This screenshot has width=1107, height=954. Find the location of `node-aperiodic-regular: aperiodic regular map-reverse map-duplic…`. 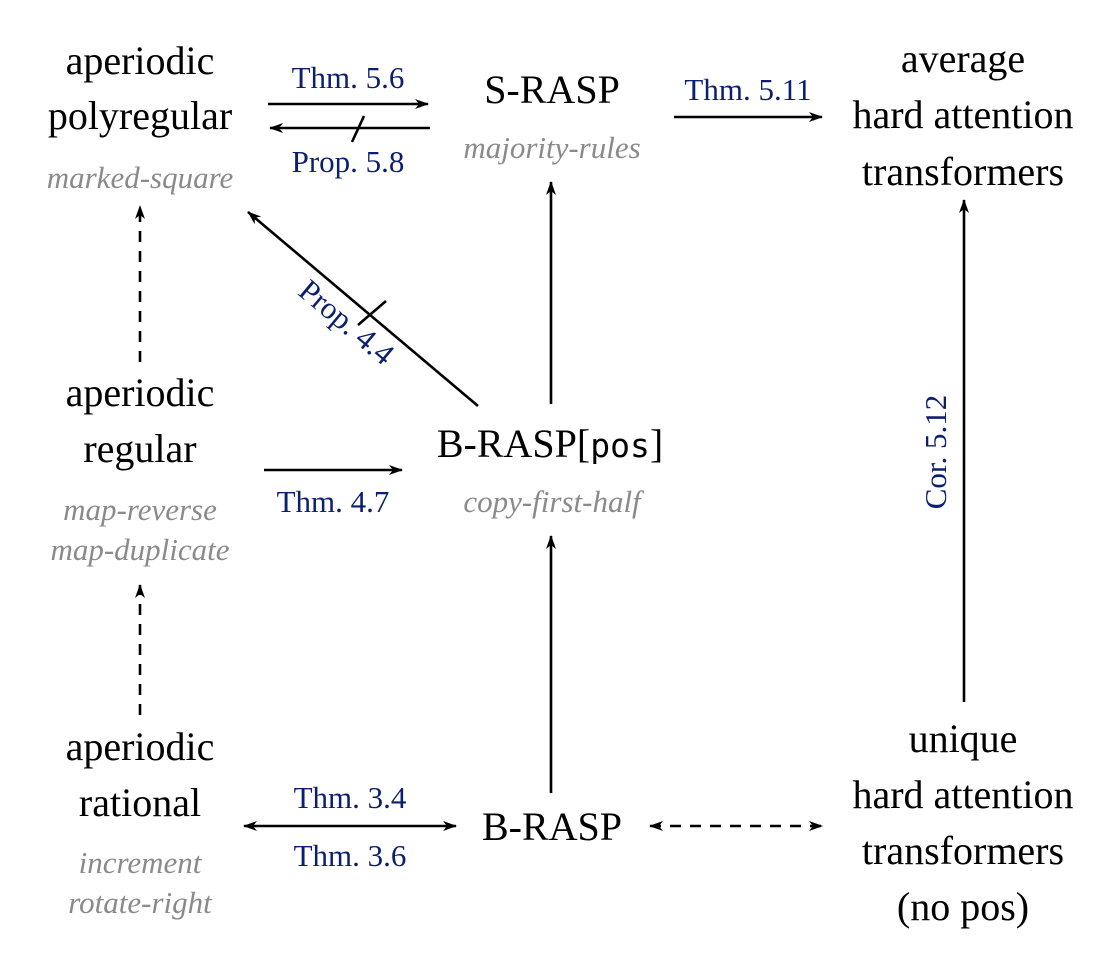

node-aperiodic-regular: aperiodic regular map-reverse map-duplic… is located at coordinates (139, 468).